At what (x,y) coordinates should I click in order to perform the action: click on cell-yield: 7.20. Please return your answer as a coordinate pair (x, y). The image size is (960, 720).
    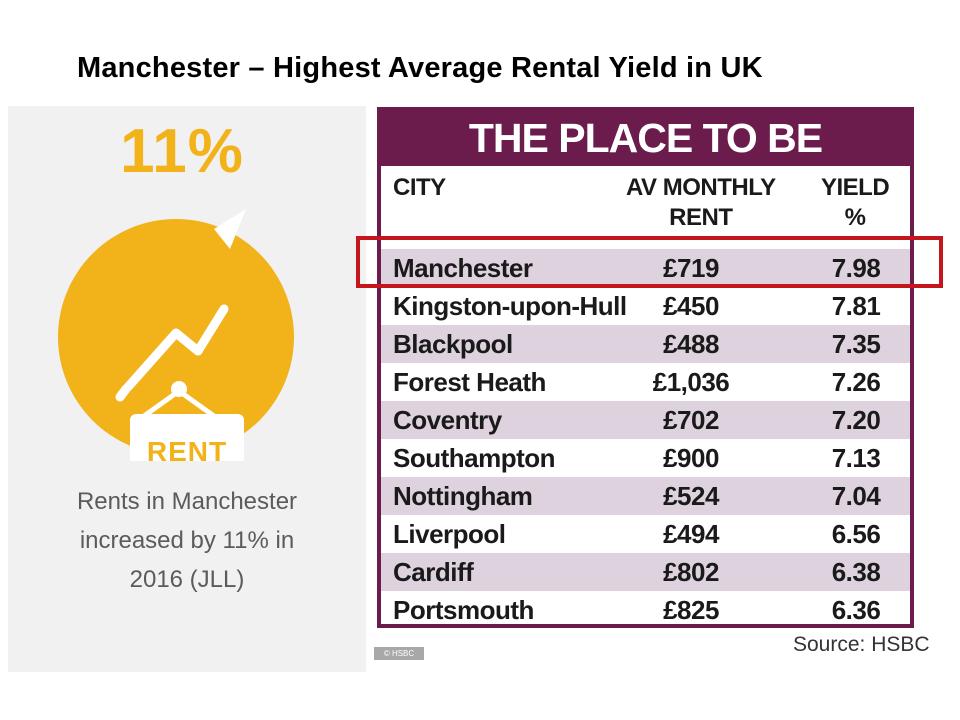
    Looking at the image, I should click on (856, 420).